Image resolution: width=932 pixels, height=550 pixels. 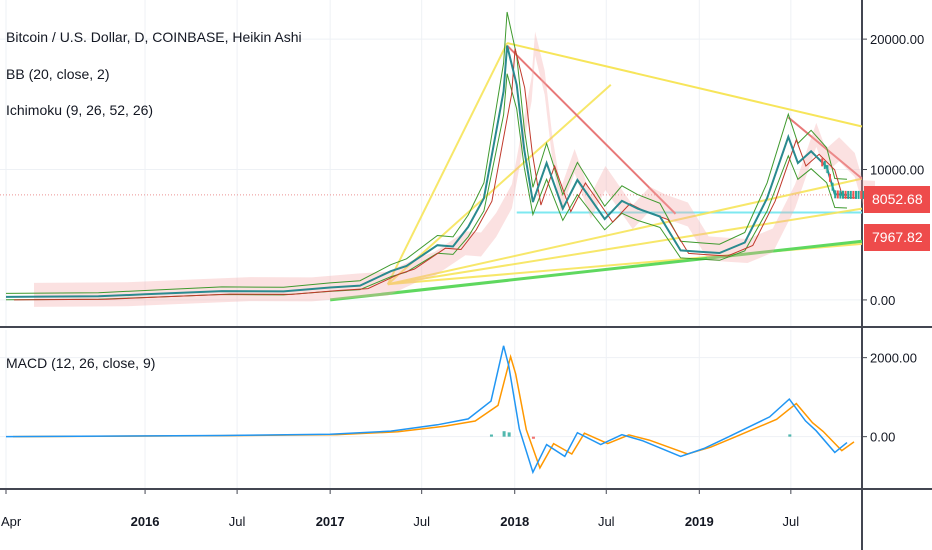 I want to click on macd-axis-label: 0.00, so click(x=882, y=437).